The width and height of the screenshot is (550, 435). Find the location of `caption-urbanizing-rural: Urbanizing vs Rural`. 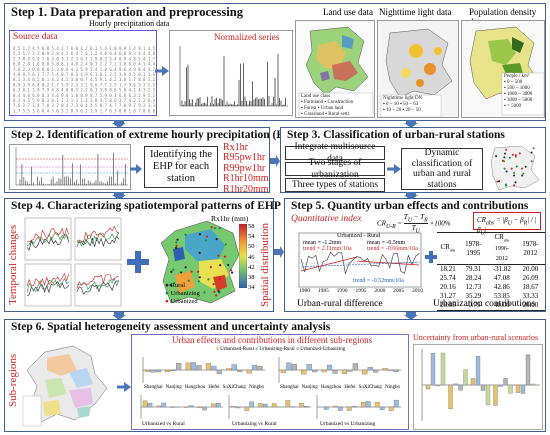

caption-urbanizing-rural: Urbanizing vs Rural is located at coordinates (254, 424).